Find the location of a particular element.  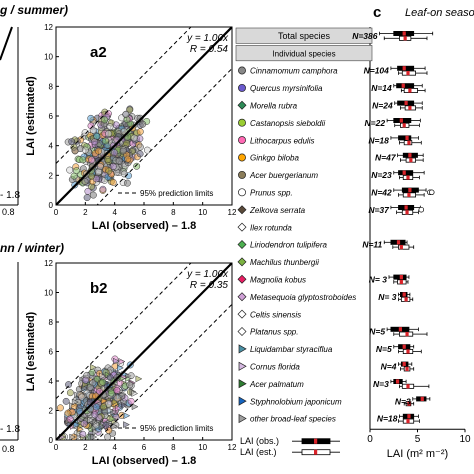

species-row: Ginkgo biloba N=47 is located at coordinates (331, 158).